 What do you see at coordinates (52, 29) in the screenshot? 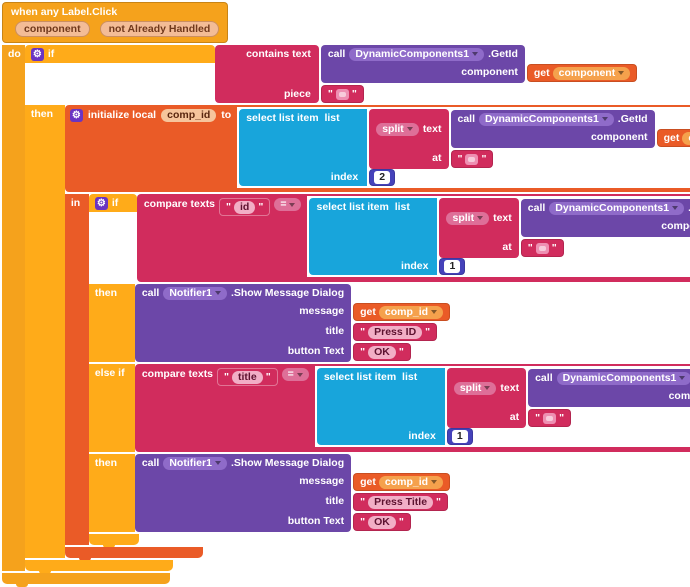
I see `param-chip-component: component` at bounding box center [52, 29].